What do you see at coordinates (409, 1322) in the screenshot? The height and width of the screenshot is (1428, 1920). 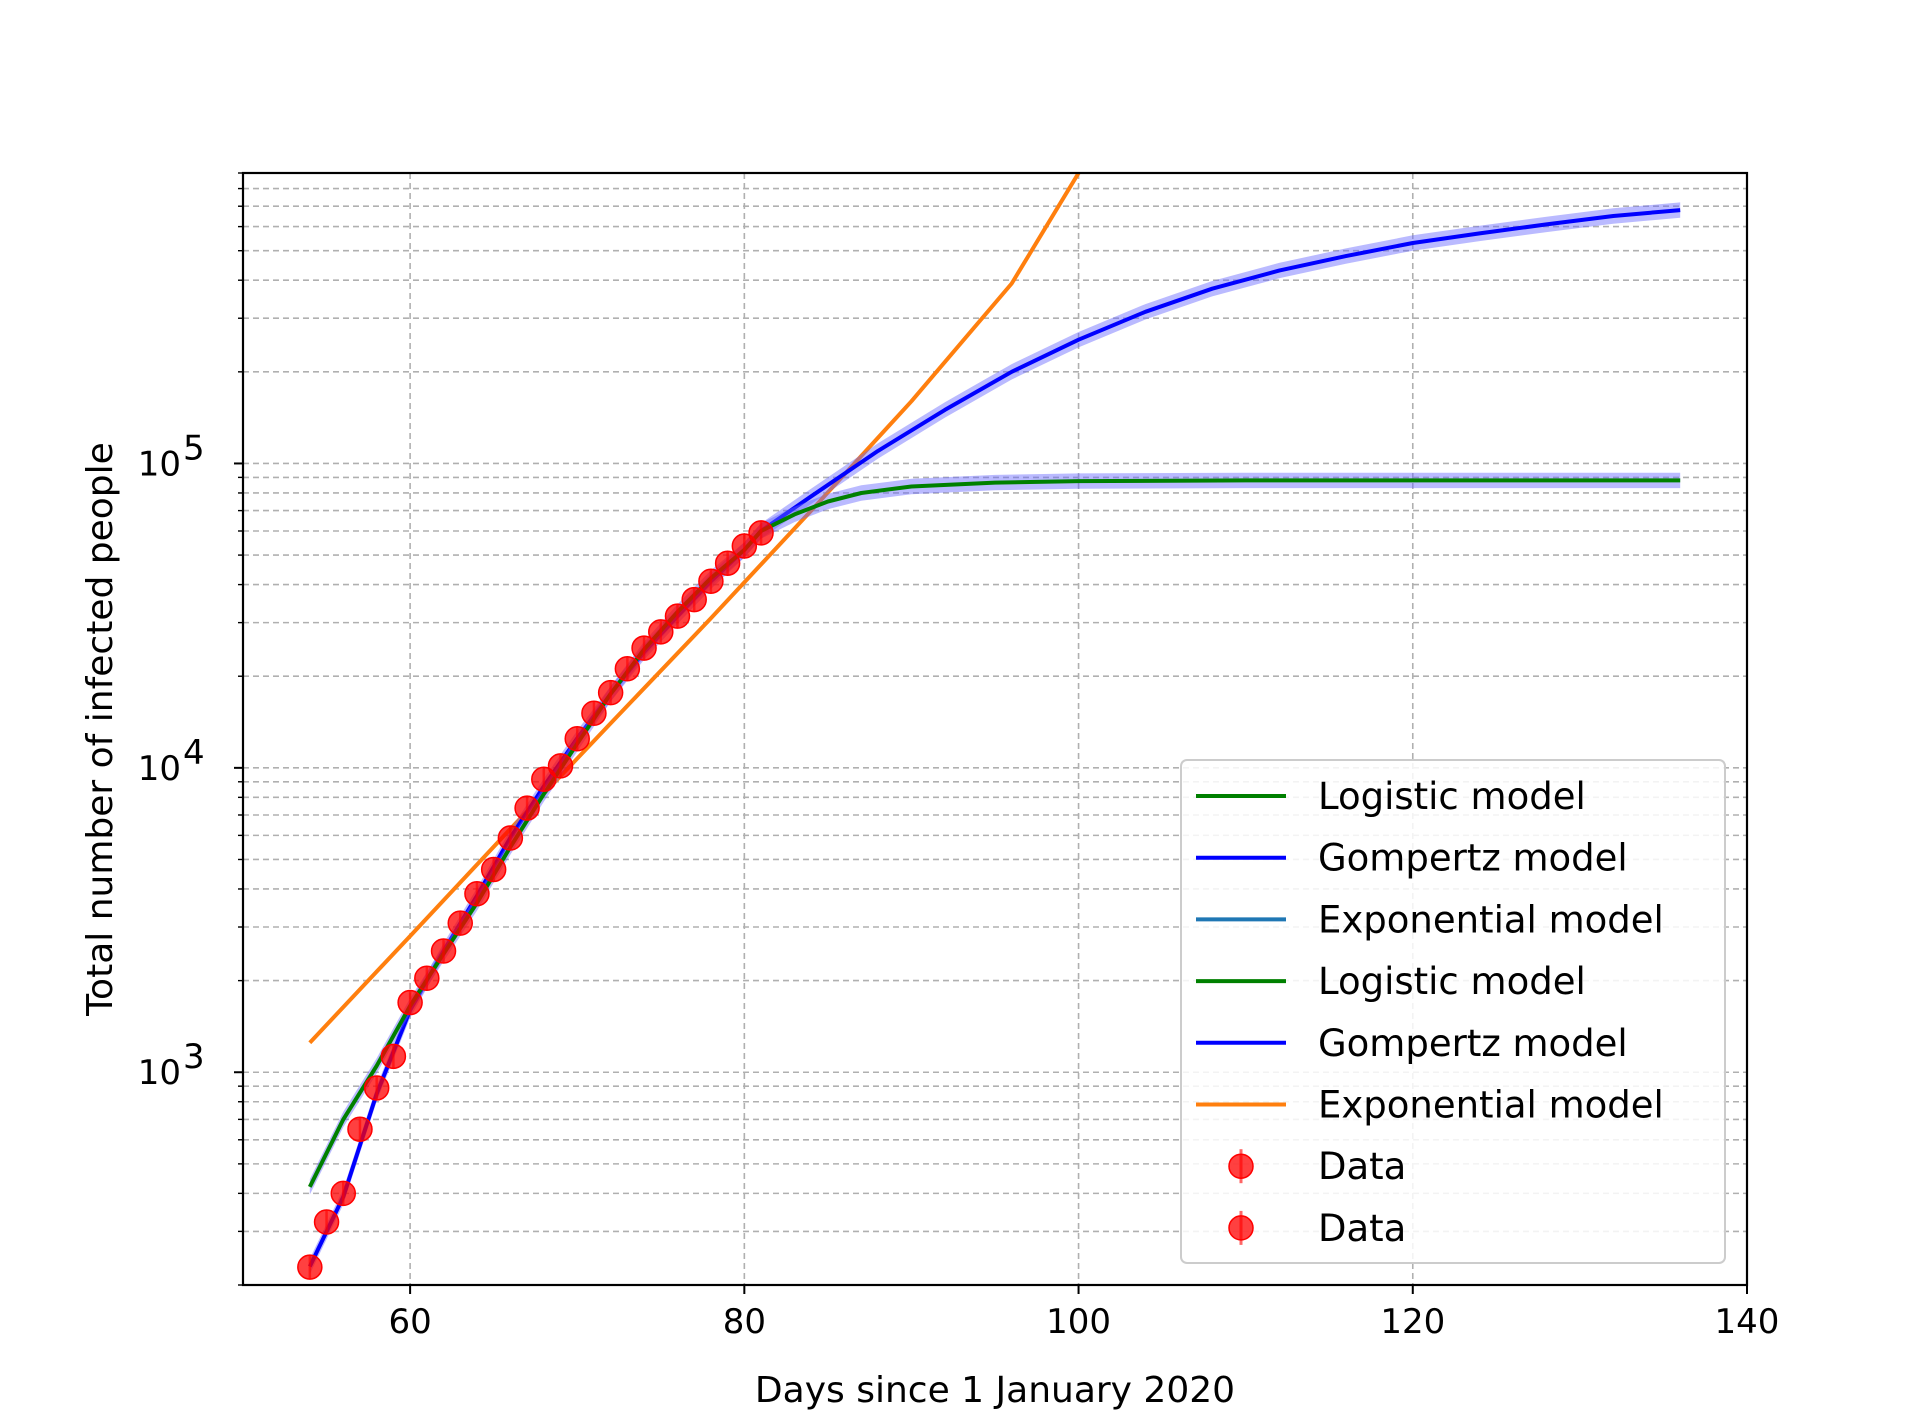 I see `x-tick-label: 60` at bounding box center [409, 1322].